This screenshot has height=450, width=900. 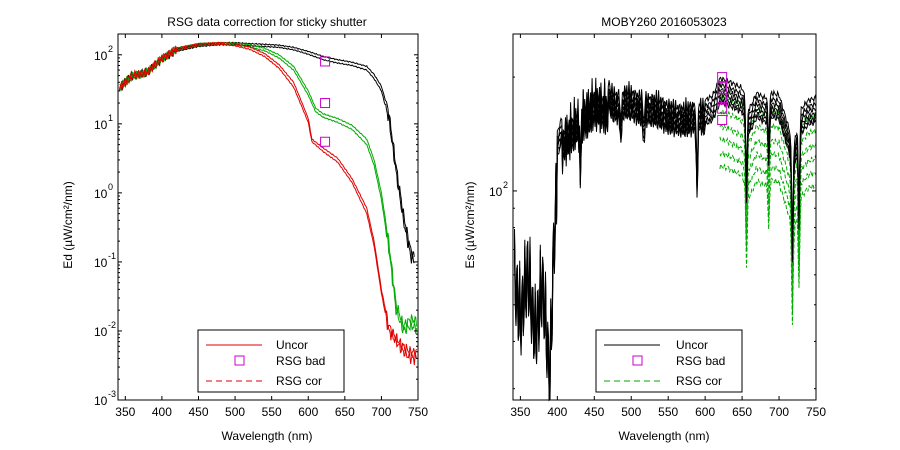 I want to click on left-rsg-bad-markers, so click(x=325, y=101).